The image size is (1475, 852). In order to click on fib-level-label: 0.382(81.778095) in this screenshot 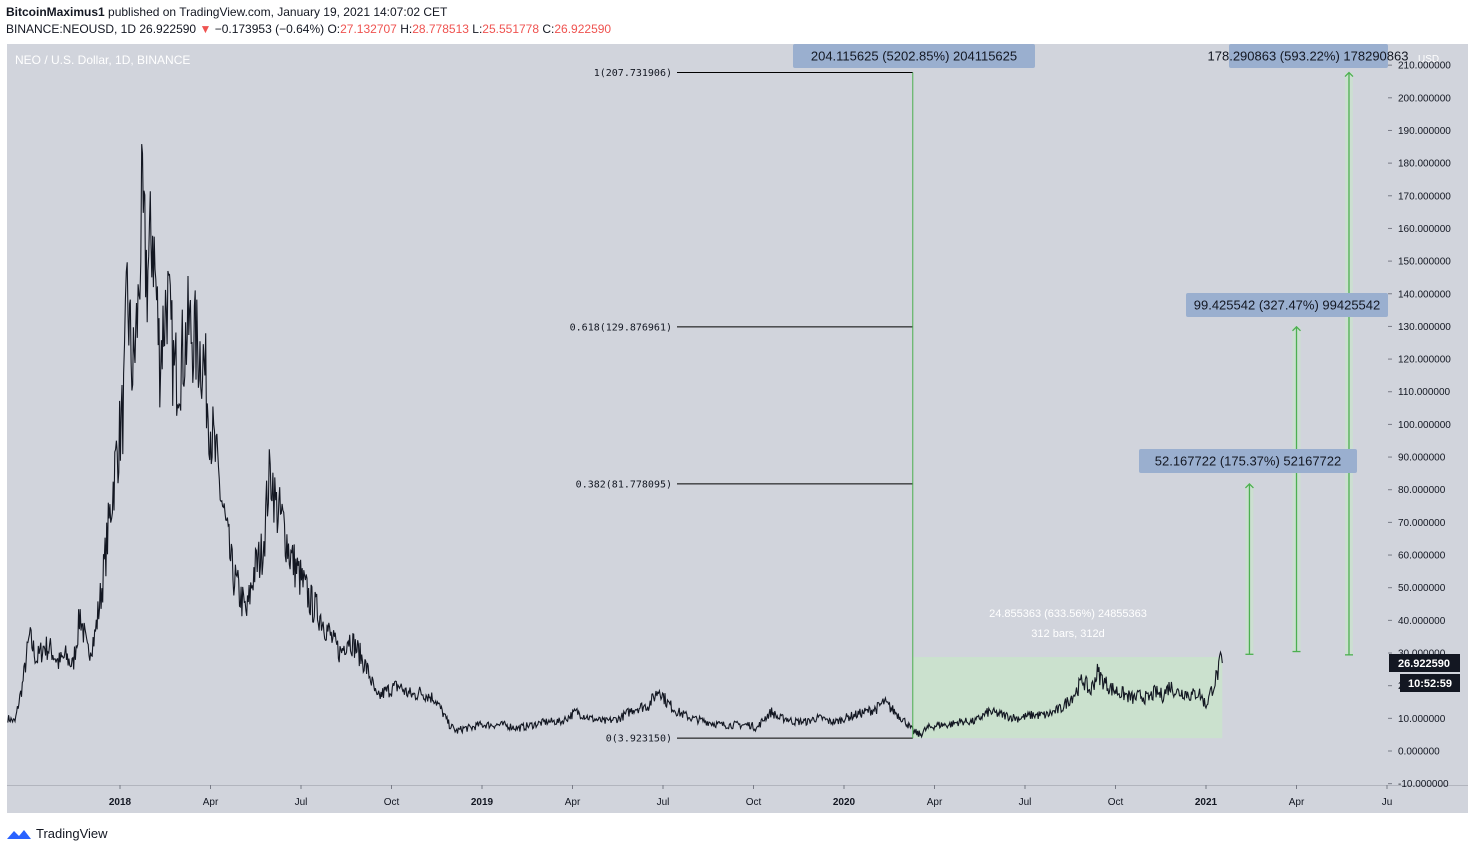, I will do `click(624, 484)`.